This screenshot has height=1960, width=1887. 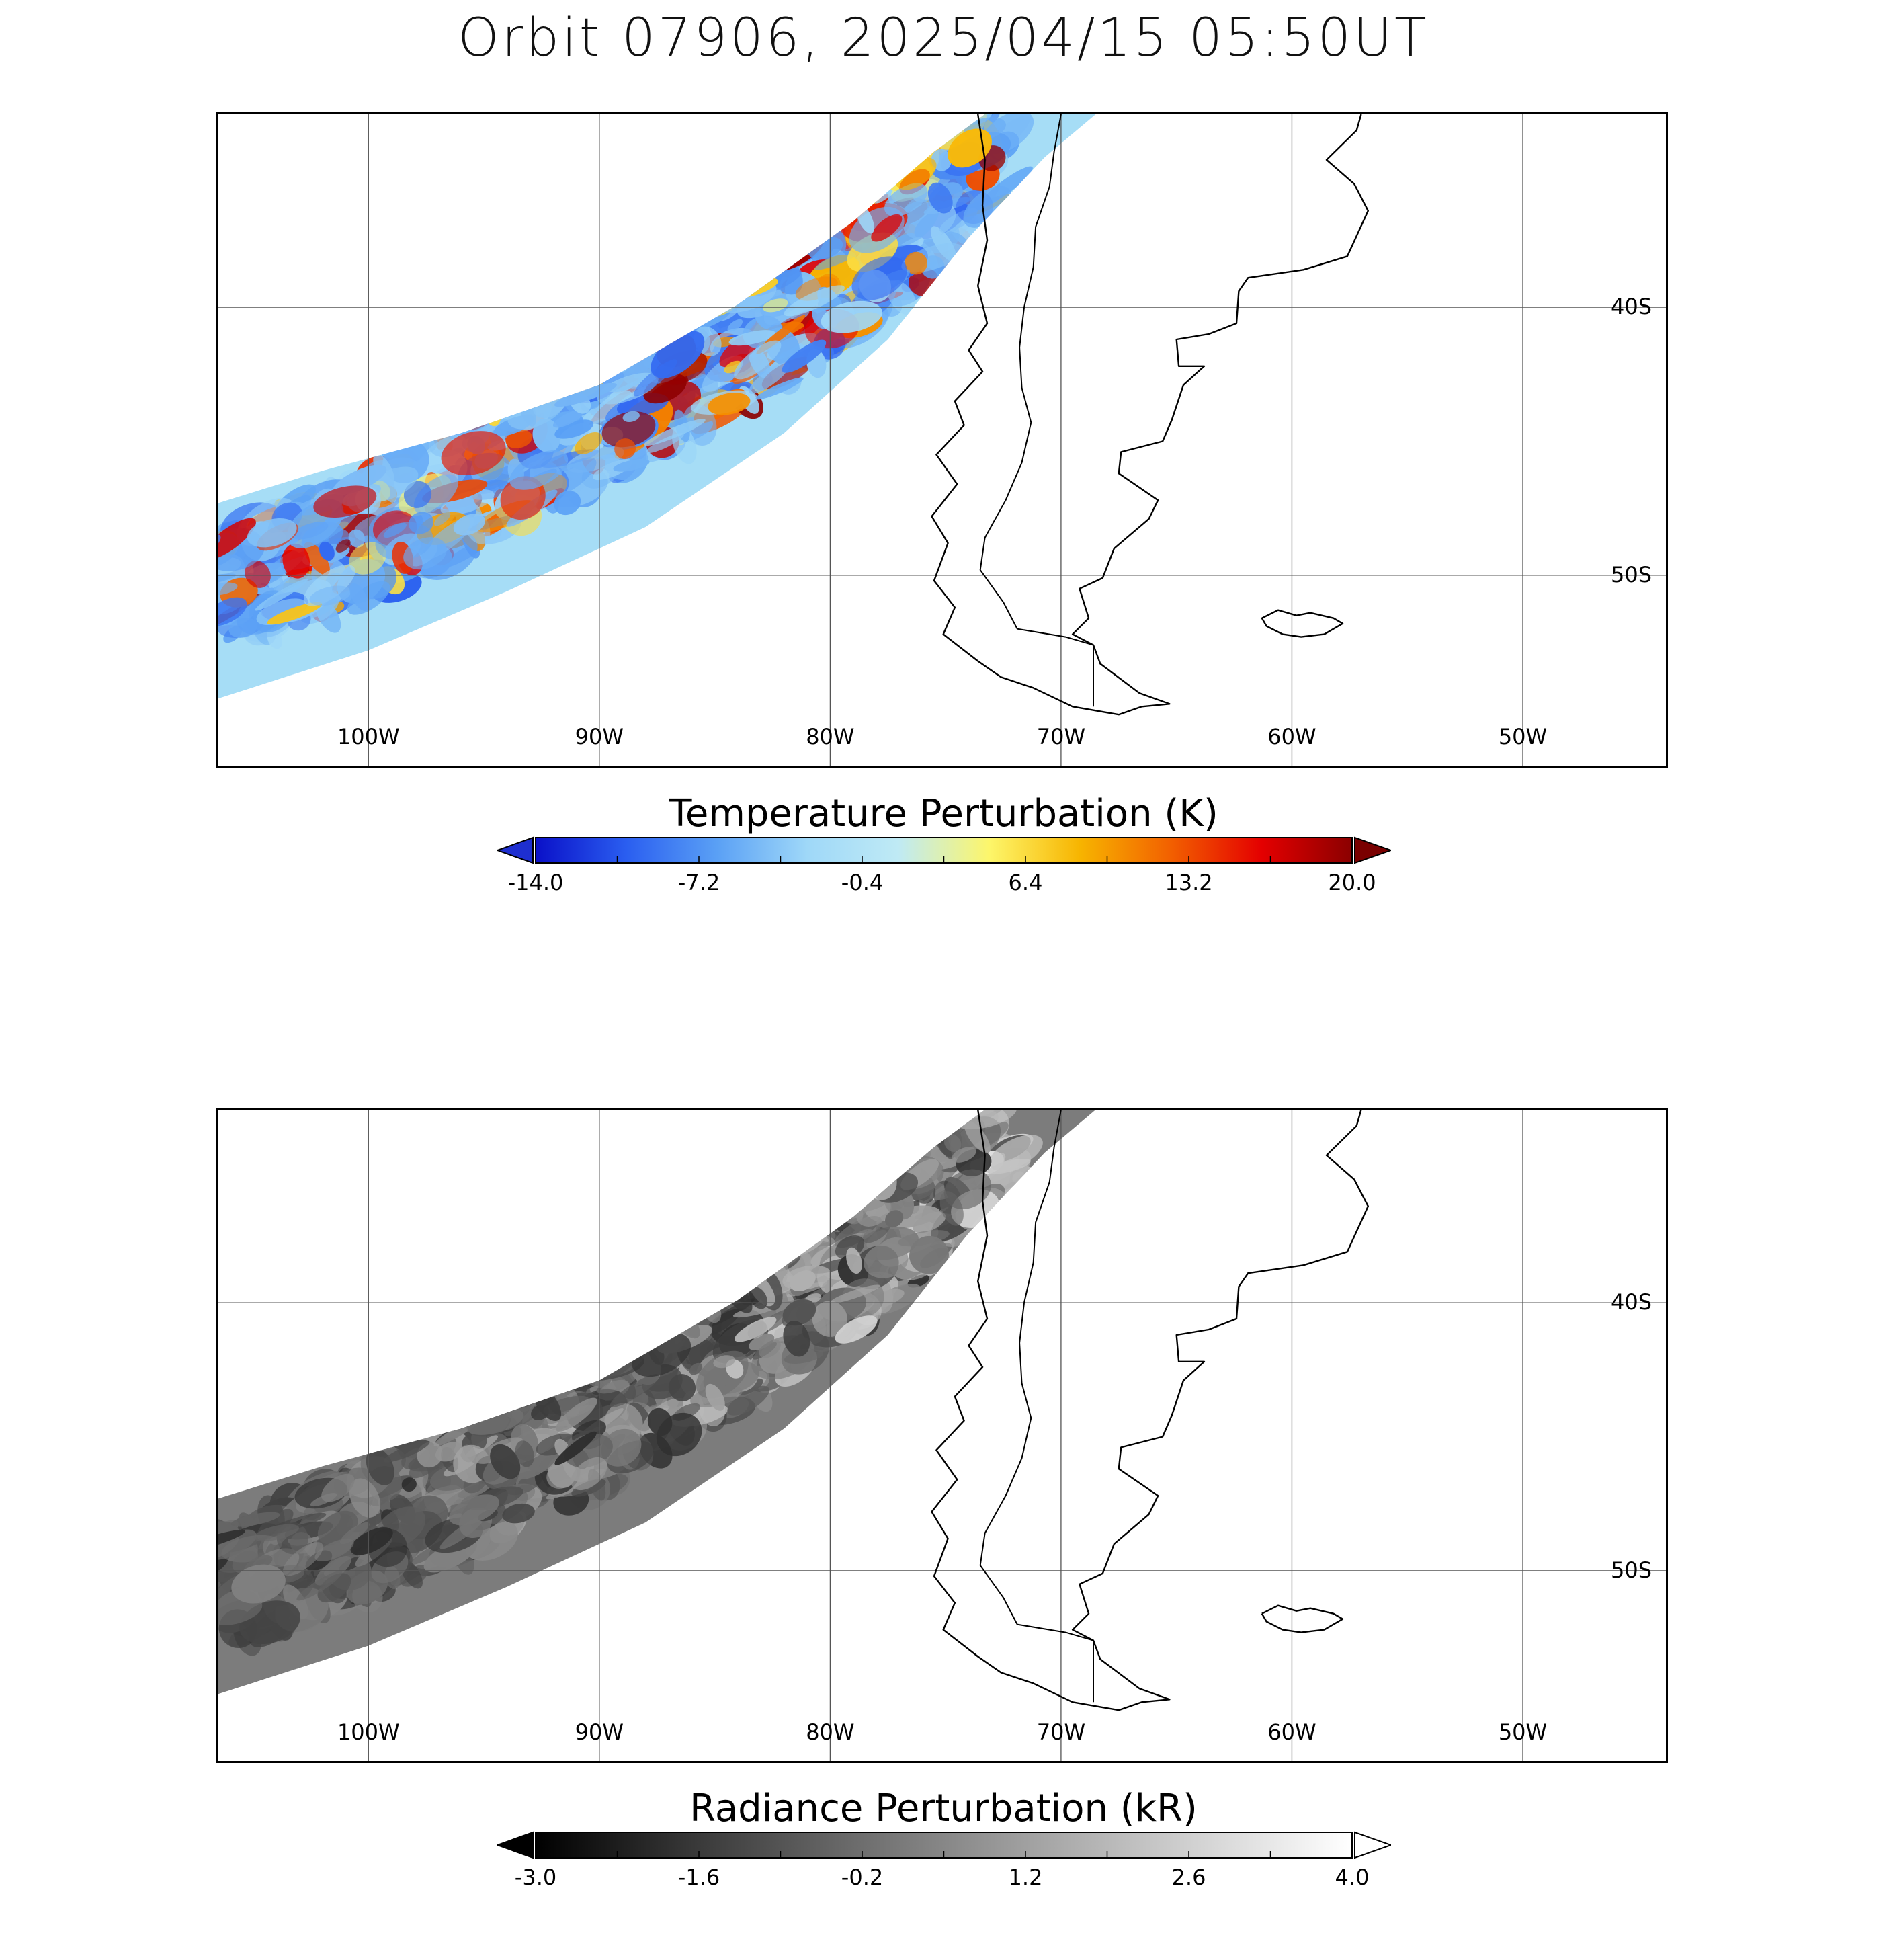 What do you see at coordinates (1189, 1877) in the screenshot?
I see `colorbar-tick-label: 2.6` at bounding box center [1189, 1877].